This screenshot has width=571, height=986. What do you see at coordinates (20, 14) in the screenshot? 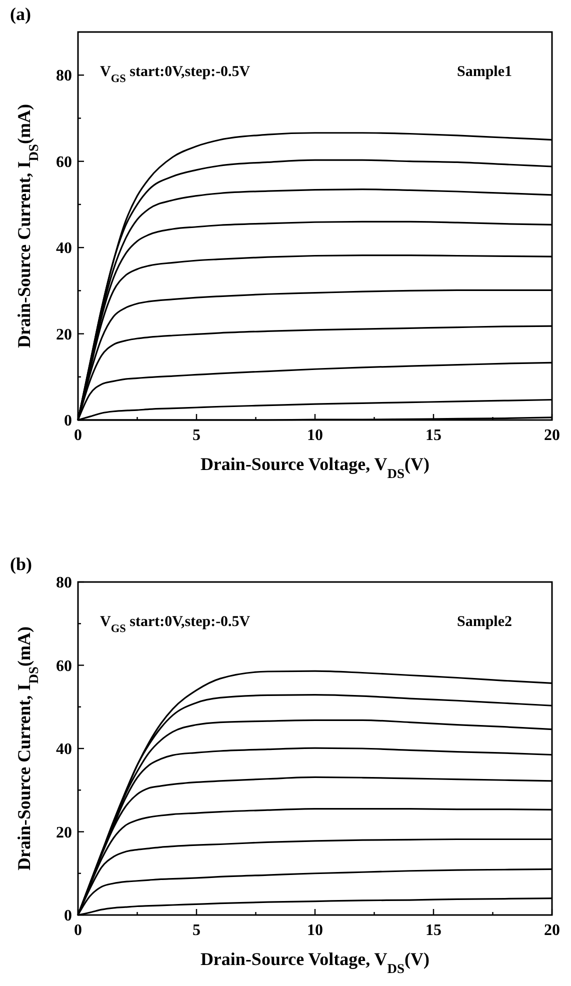
I see `chart-title: (a)` at bounding box center [20, 14].